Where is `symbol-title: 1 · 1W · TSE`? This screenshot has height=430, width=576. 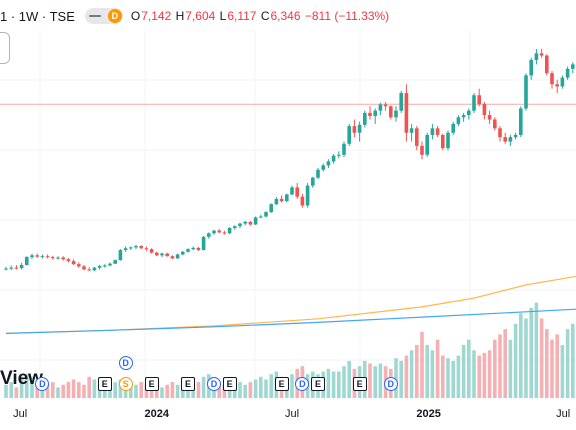 symbol-title: 1 · 1W · TSE is located at coordinates (37, 16).